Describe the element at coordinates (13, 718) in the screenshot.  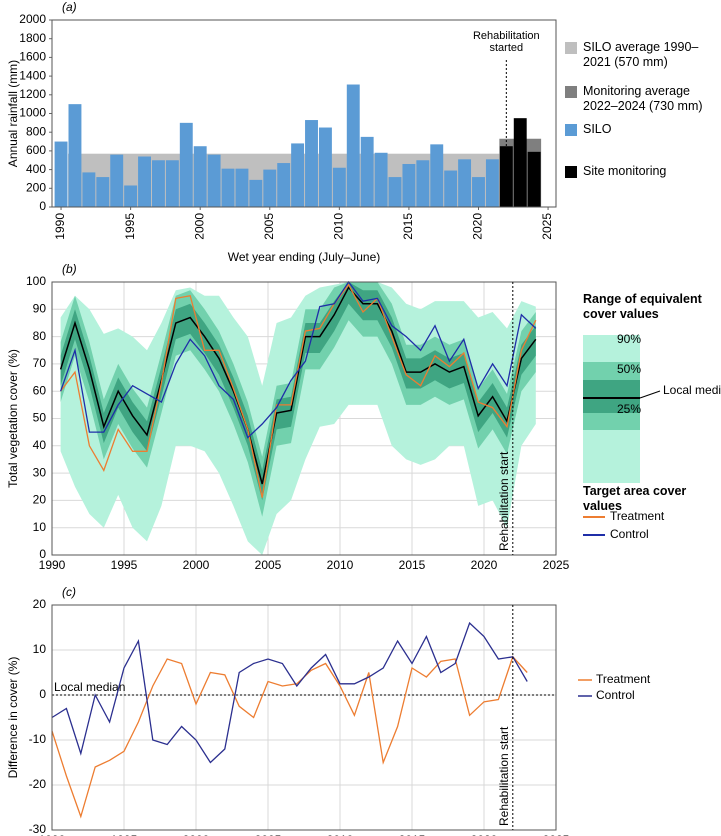
I see `y-axis-label: Difference in cover (%)` at that location.